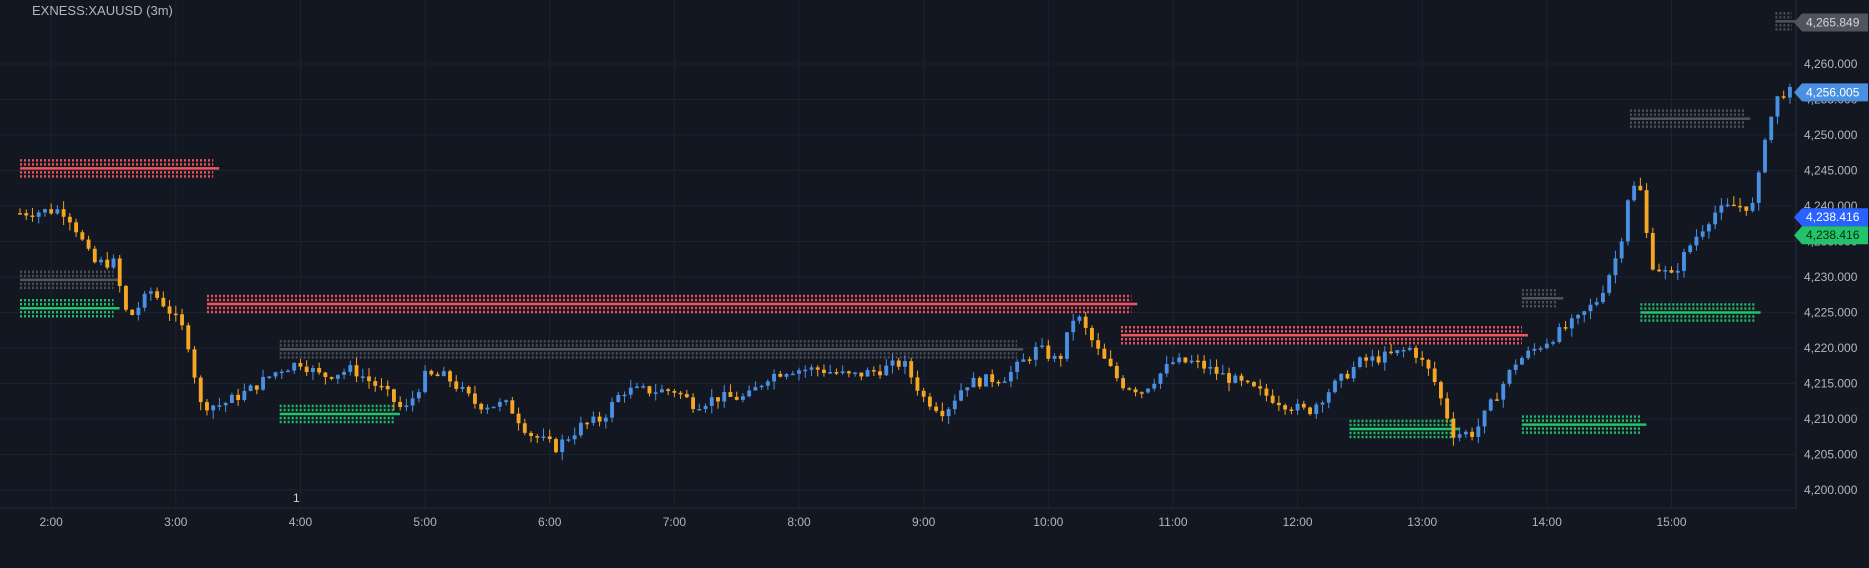  I want to click on x-tick-label: 11:00, so click(1172, 522).